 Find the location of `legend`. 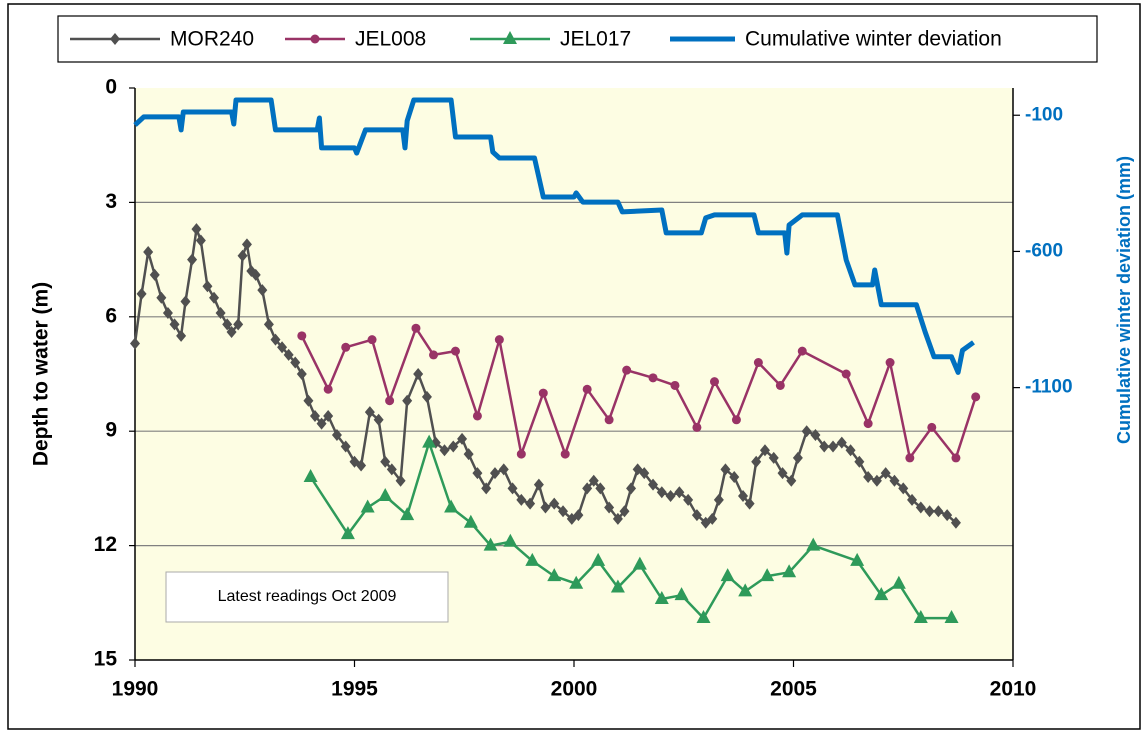

legend is located at coordinates (577, 39).